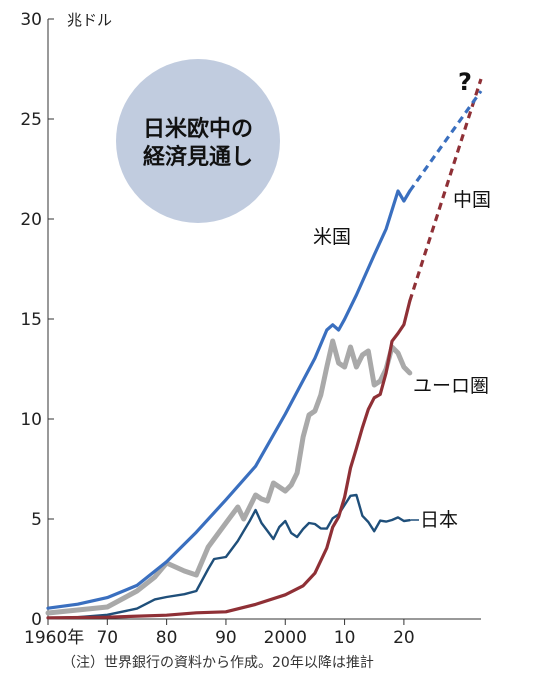 The height and width of the screenshot is (698, 552). I want to click on x-tick-label: 10, so click(345, 638).